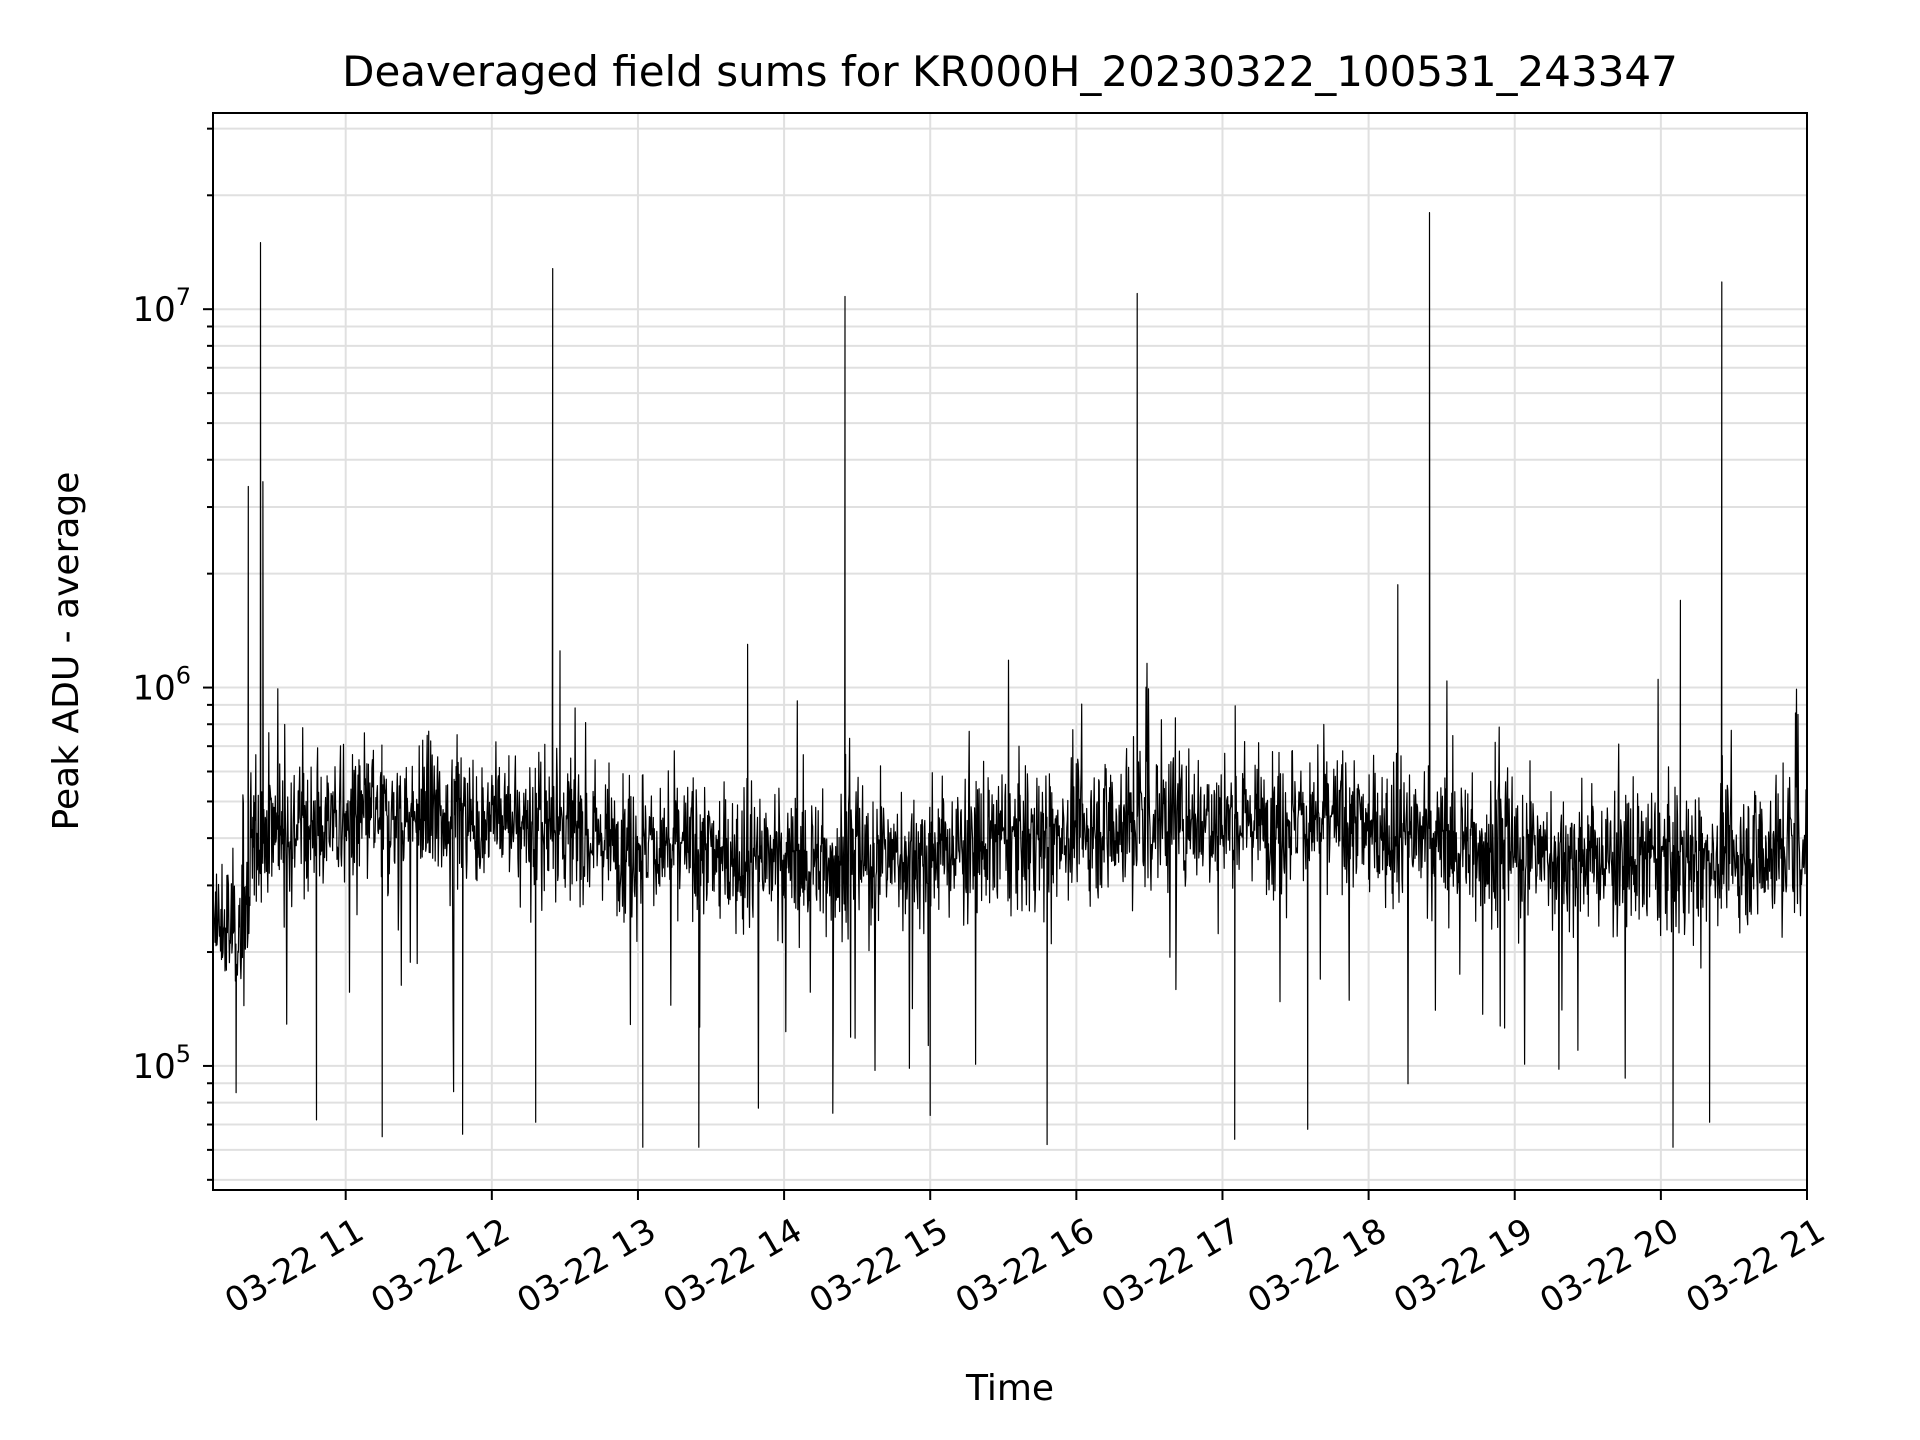 The image size is (1920, 1440). Describe the element at coordinates (161, 306) in the screenshot. I see `y-tick-label: 10⁷` at that location.